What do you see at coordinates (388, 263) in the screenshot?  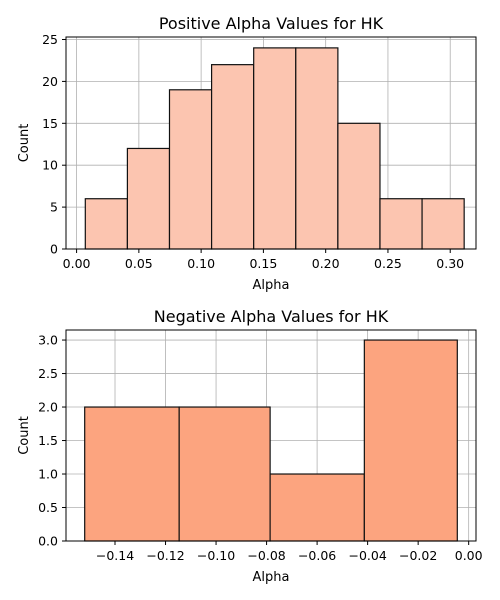 I see `x-tick-label: 0.25` at bounding box center [388, 263].